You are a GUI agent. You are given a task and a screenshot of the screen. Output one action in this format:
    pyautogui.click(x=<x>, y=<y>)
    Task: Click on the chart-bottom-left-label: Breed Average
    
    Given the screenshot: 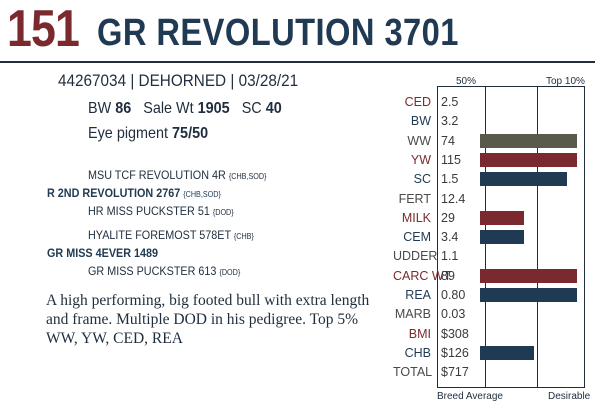 What is the action you would take?
    pyautogui.click(x=470, y=396)
    